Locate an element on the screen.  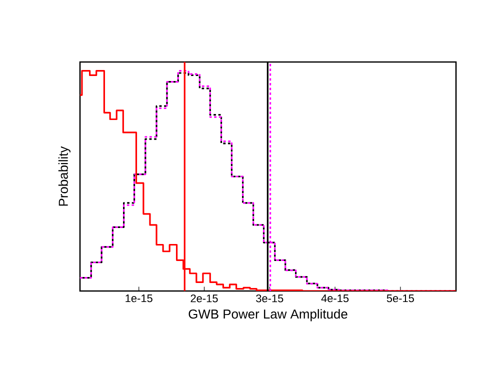
x-tick-label: 3e-15 is located at coordinates (270, 298).